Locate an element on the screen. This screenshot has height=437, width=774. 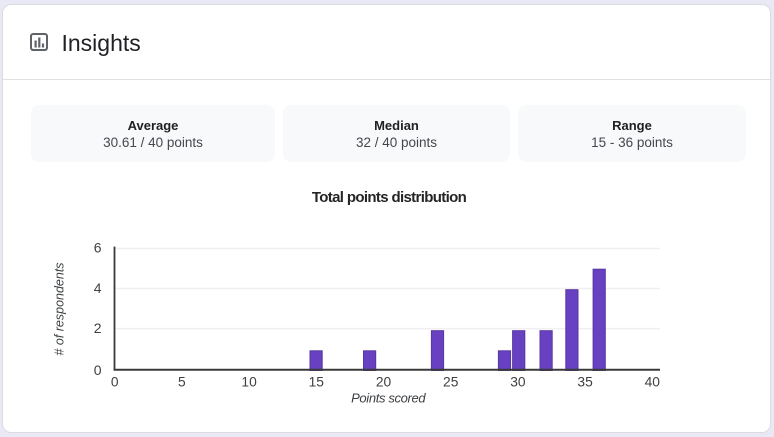
svg-text: 15 is located at coordinates (317, 382).